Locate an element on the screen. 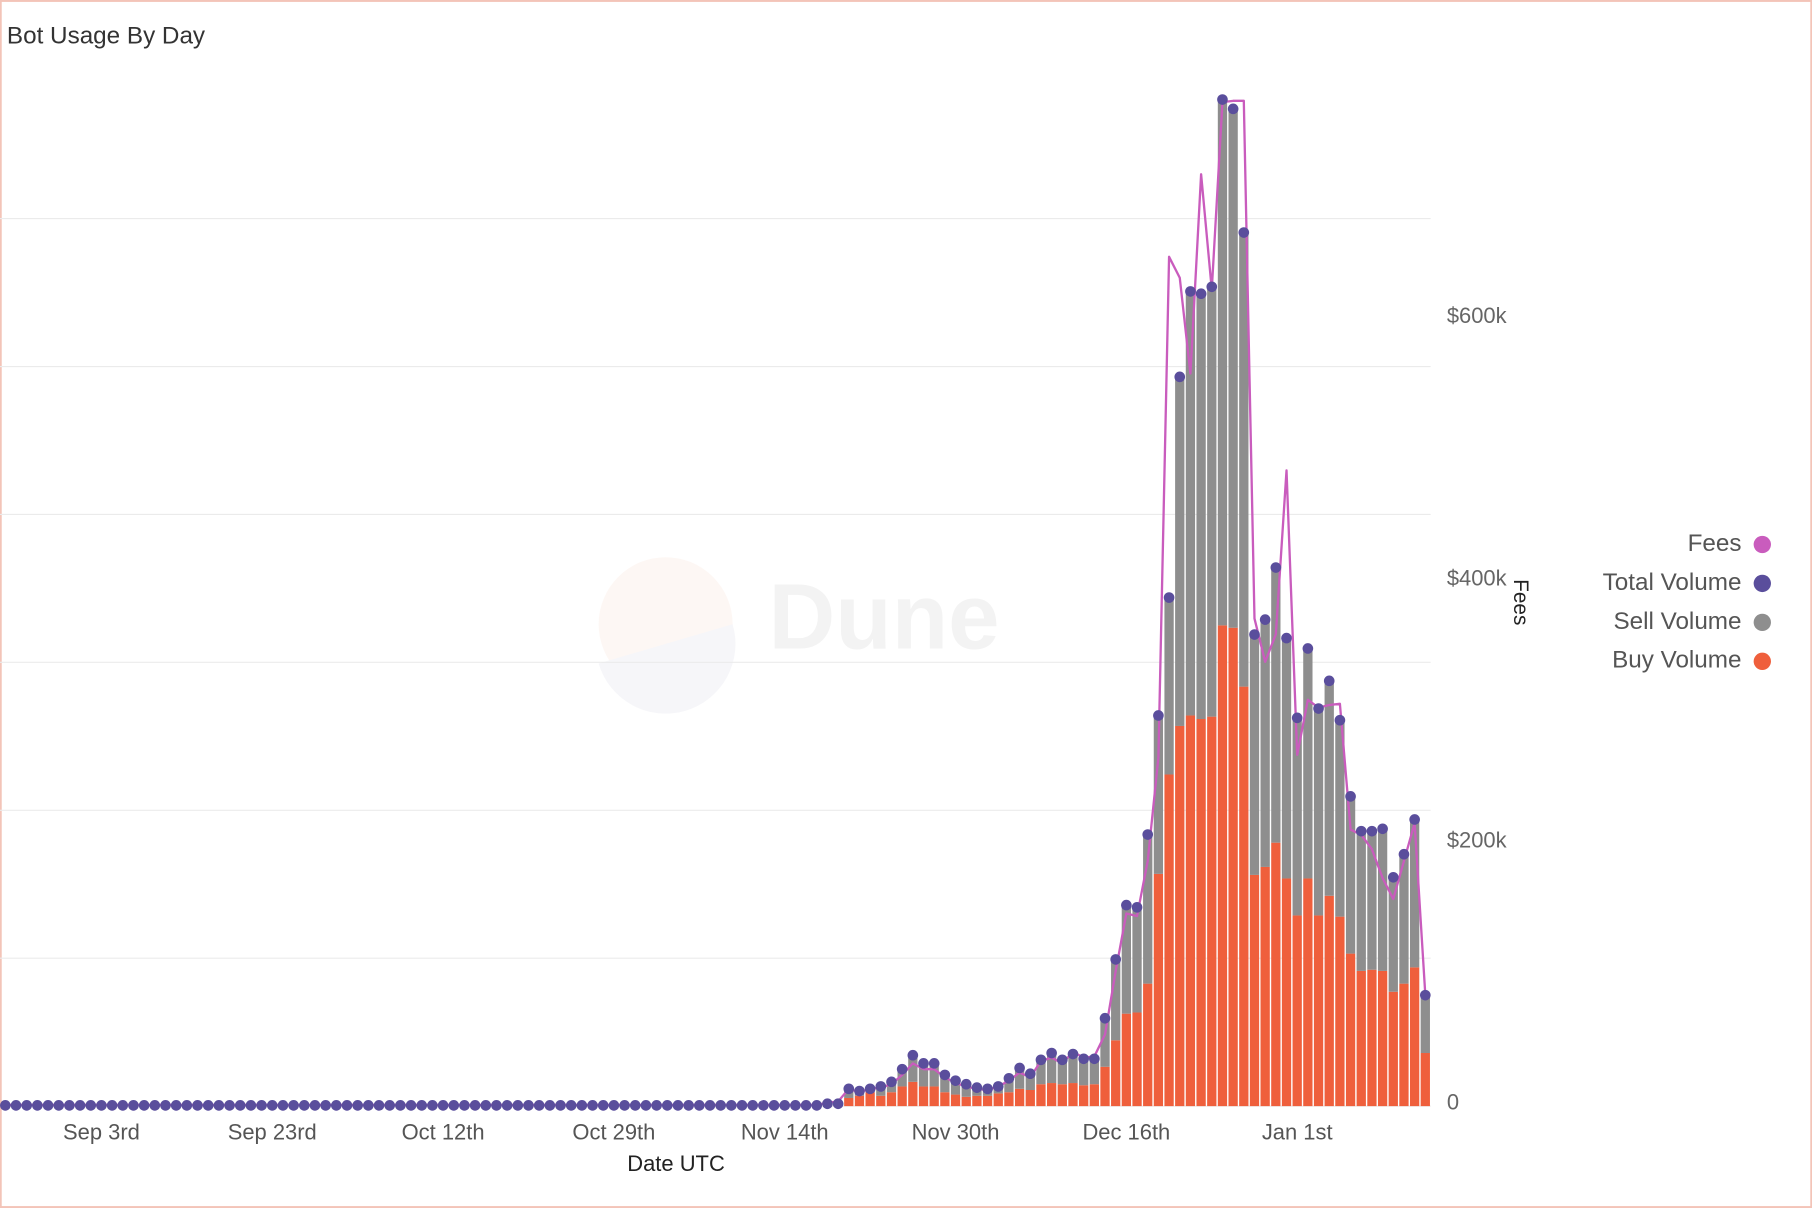  x-tick-label: Oct 29th is located at coordinates (613, 1132).